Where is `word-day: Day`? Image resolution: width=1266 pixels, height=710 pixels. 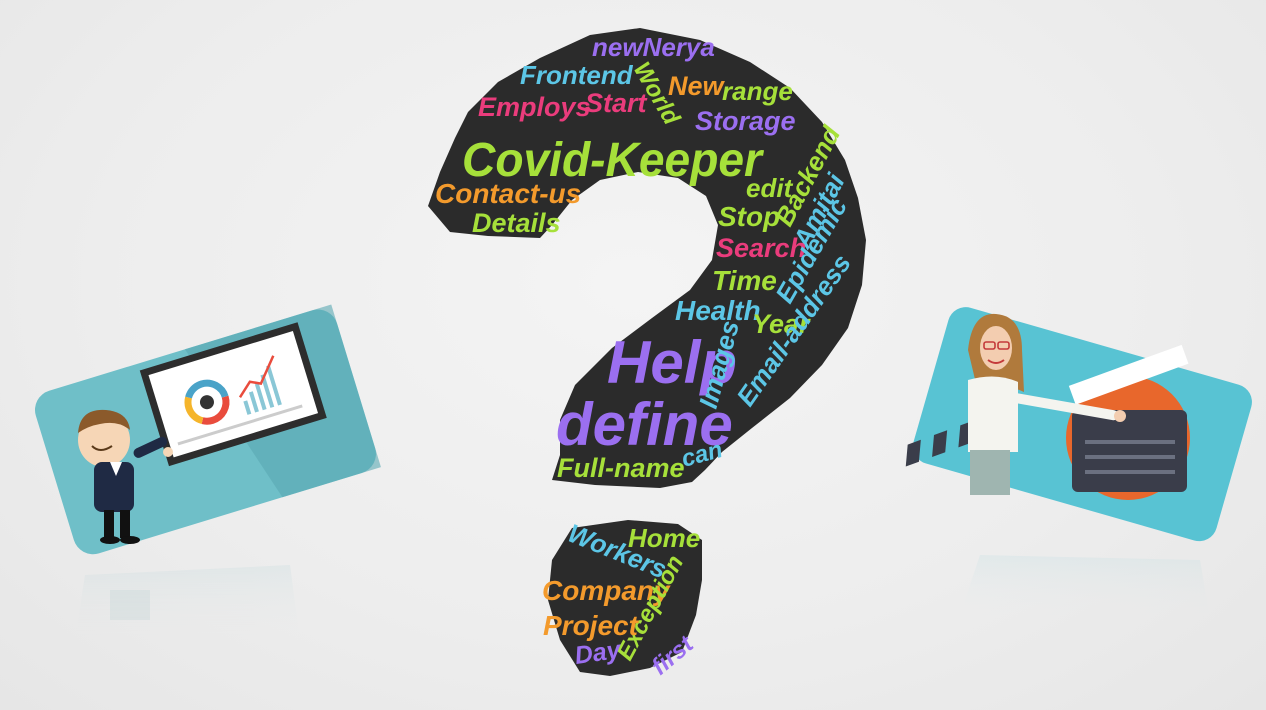 word-day: Day is located at coordinates (598, 653).